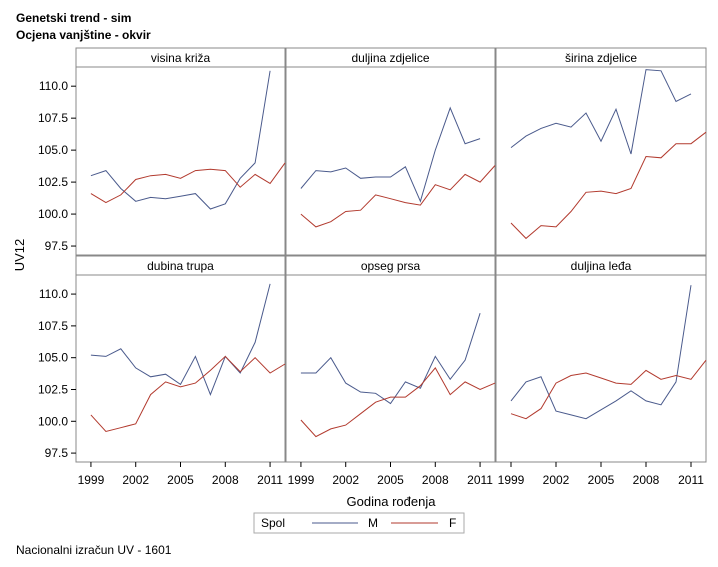  What do you see at coordinates (83, 35) in the screenshot?
I see `chart-title-line-2: Ocjena vanjštine - okvir` at bounding box center [83, 35].